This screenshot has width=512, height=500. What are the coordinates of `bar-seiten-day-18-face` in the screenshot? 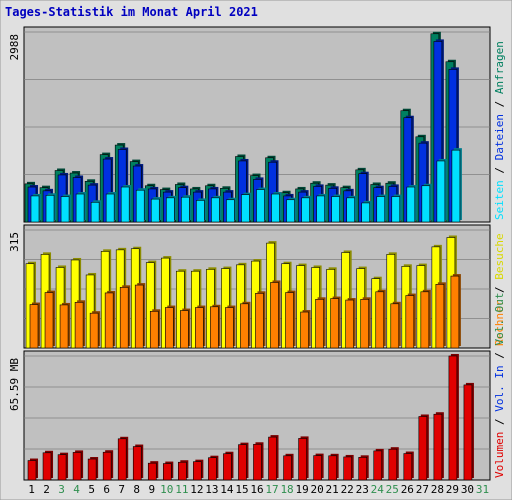 It's located at (290, 211).